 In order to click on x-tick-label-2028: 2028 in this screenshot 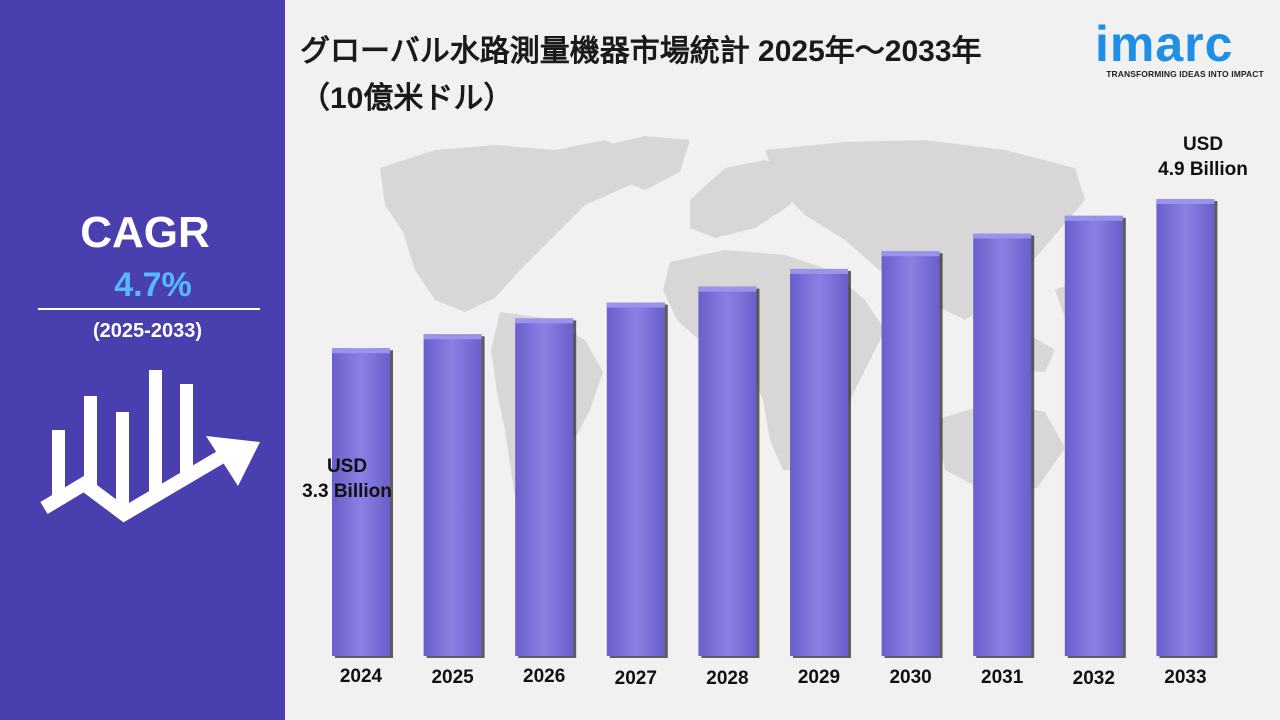, I will do `click(727, 678)`.